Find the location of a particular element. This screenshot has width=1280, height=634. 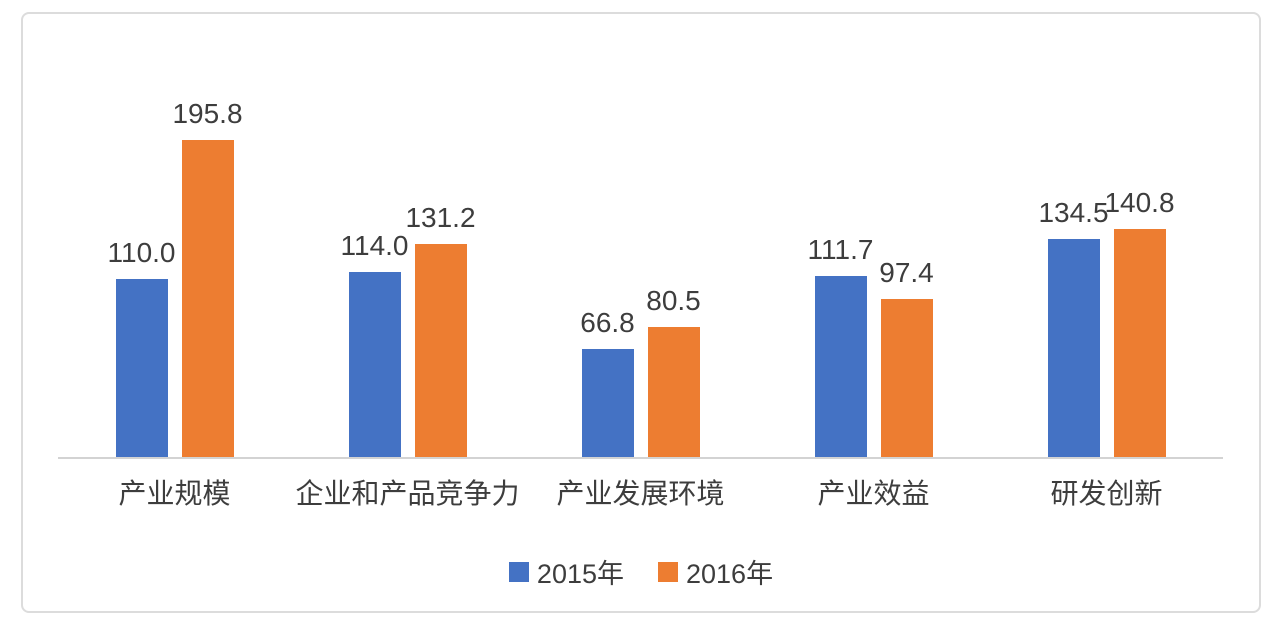

data-label-2015-3: 111.7 is located at coordinates (840, 249).